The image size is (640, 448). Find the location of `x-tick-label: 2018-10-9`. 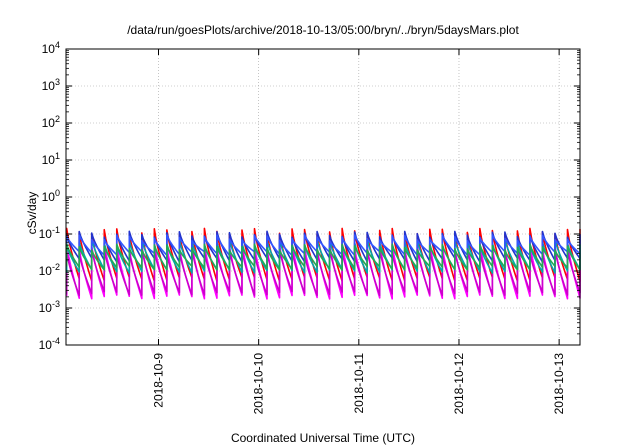

x-tick-label: 2018-10-9 is located at coordinates (159, 380).